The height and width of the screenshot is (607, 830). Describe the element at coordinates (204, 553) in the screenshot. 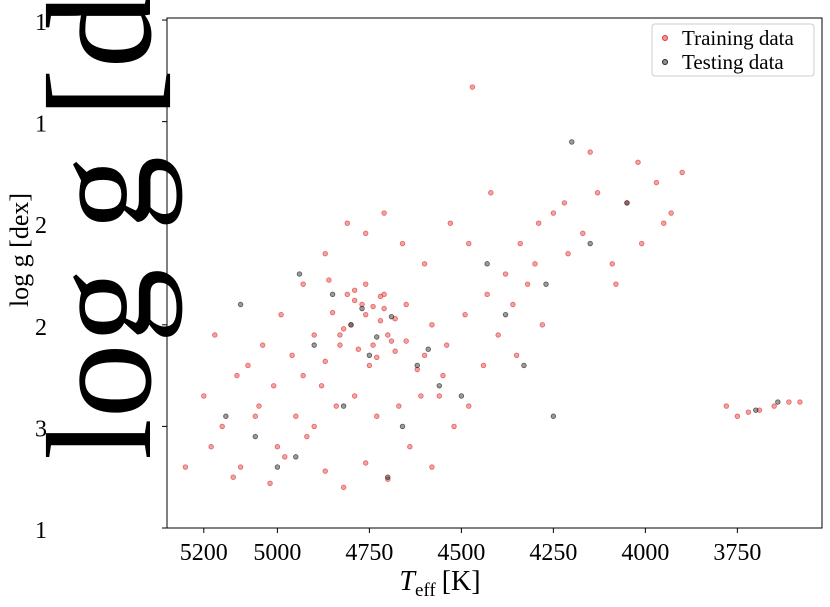

I see `x-tick-label: 5200` at that location.